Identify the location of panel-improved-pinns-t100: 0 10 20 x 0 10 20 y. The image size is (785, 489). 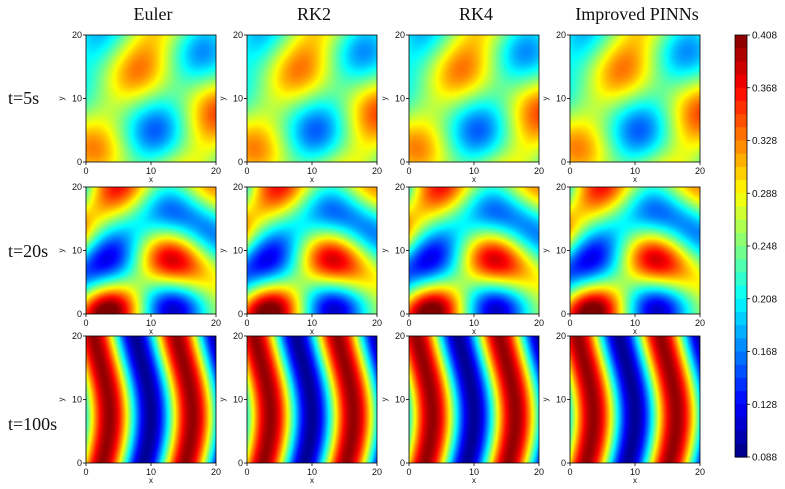
(623, 408).